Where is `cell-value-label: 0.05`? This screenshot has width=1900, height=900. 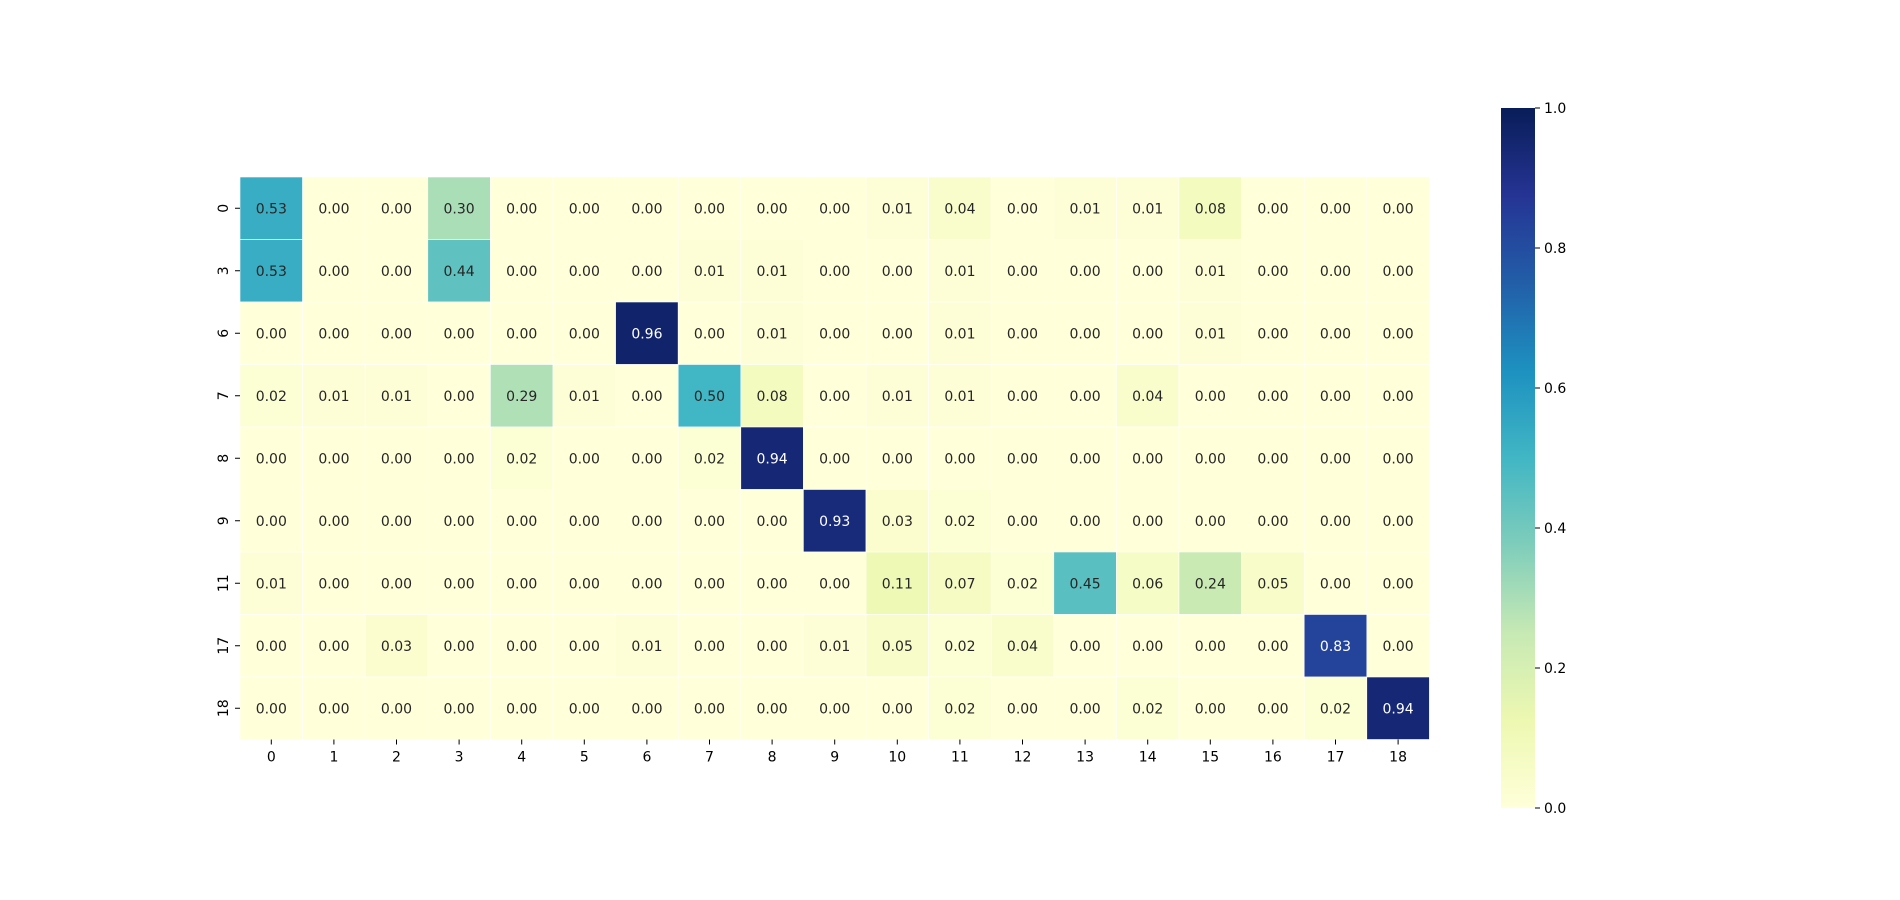
cell-value-label: 0.05 is located at coordinates (897, 647).